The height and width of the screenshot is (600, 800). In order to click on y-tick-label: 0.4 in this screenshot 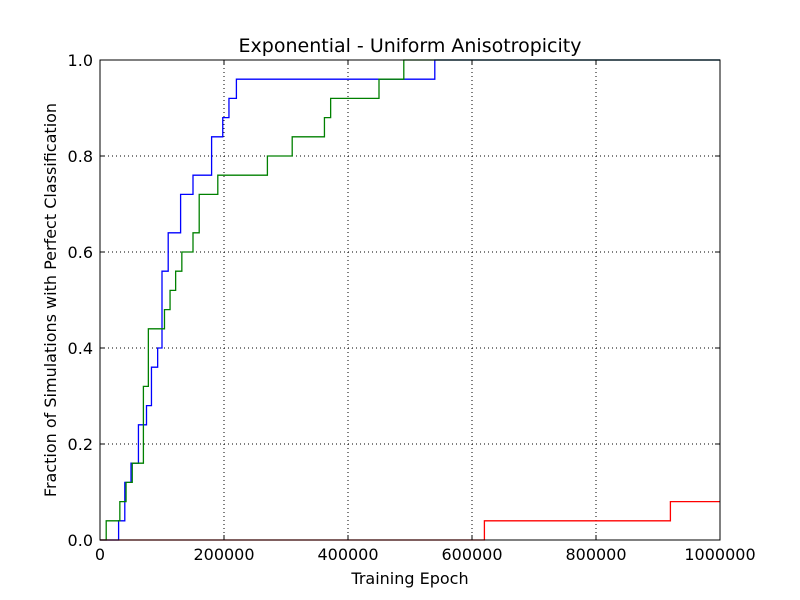, I will do `click(80, 348)`.